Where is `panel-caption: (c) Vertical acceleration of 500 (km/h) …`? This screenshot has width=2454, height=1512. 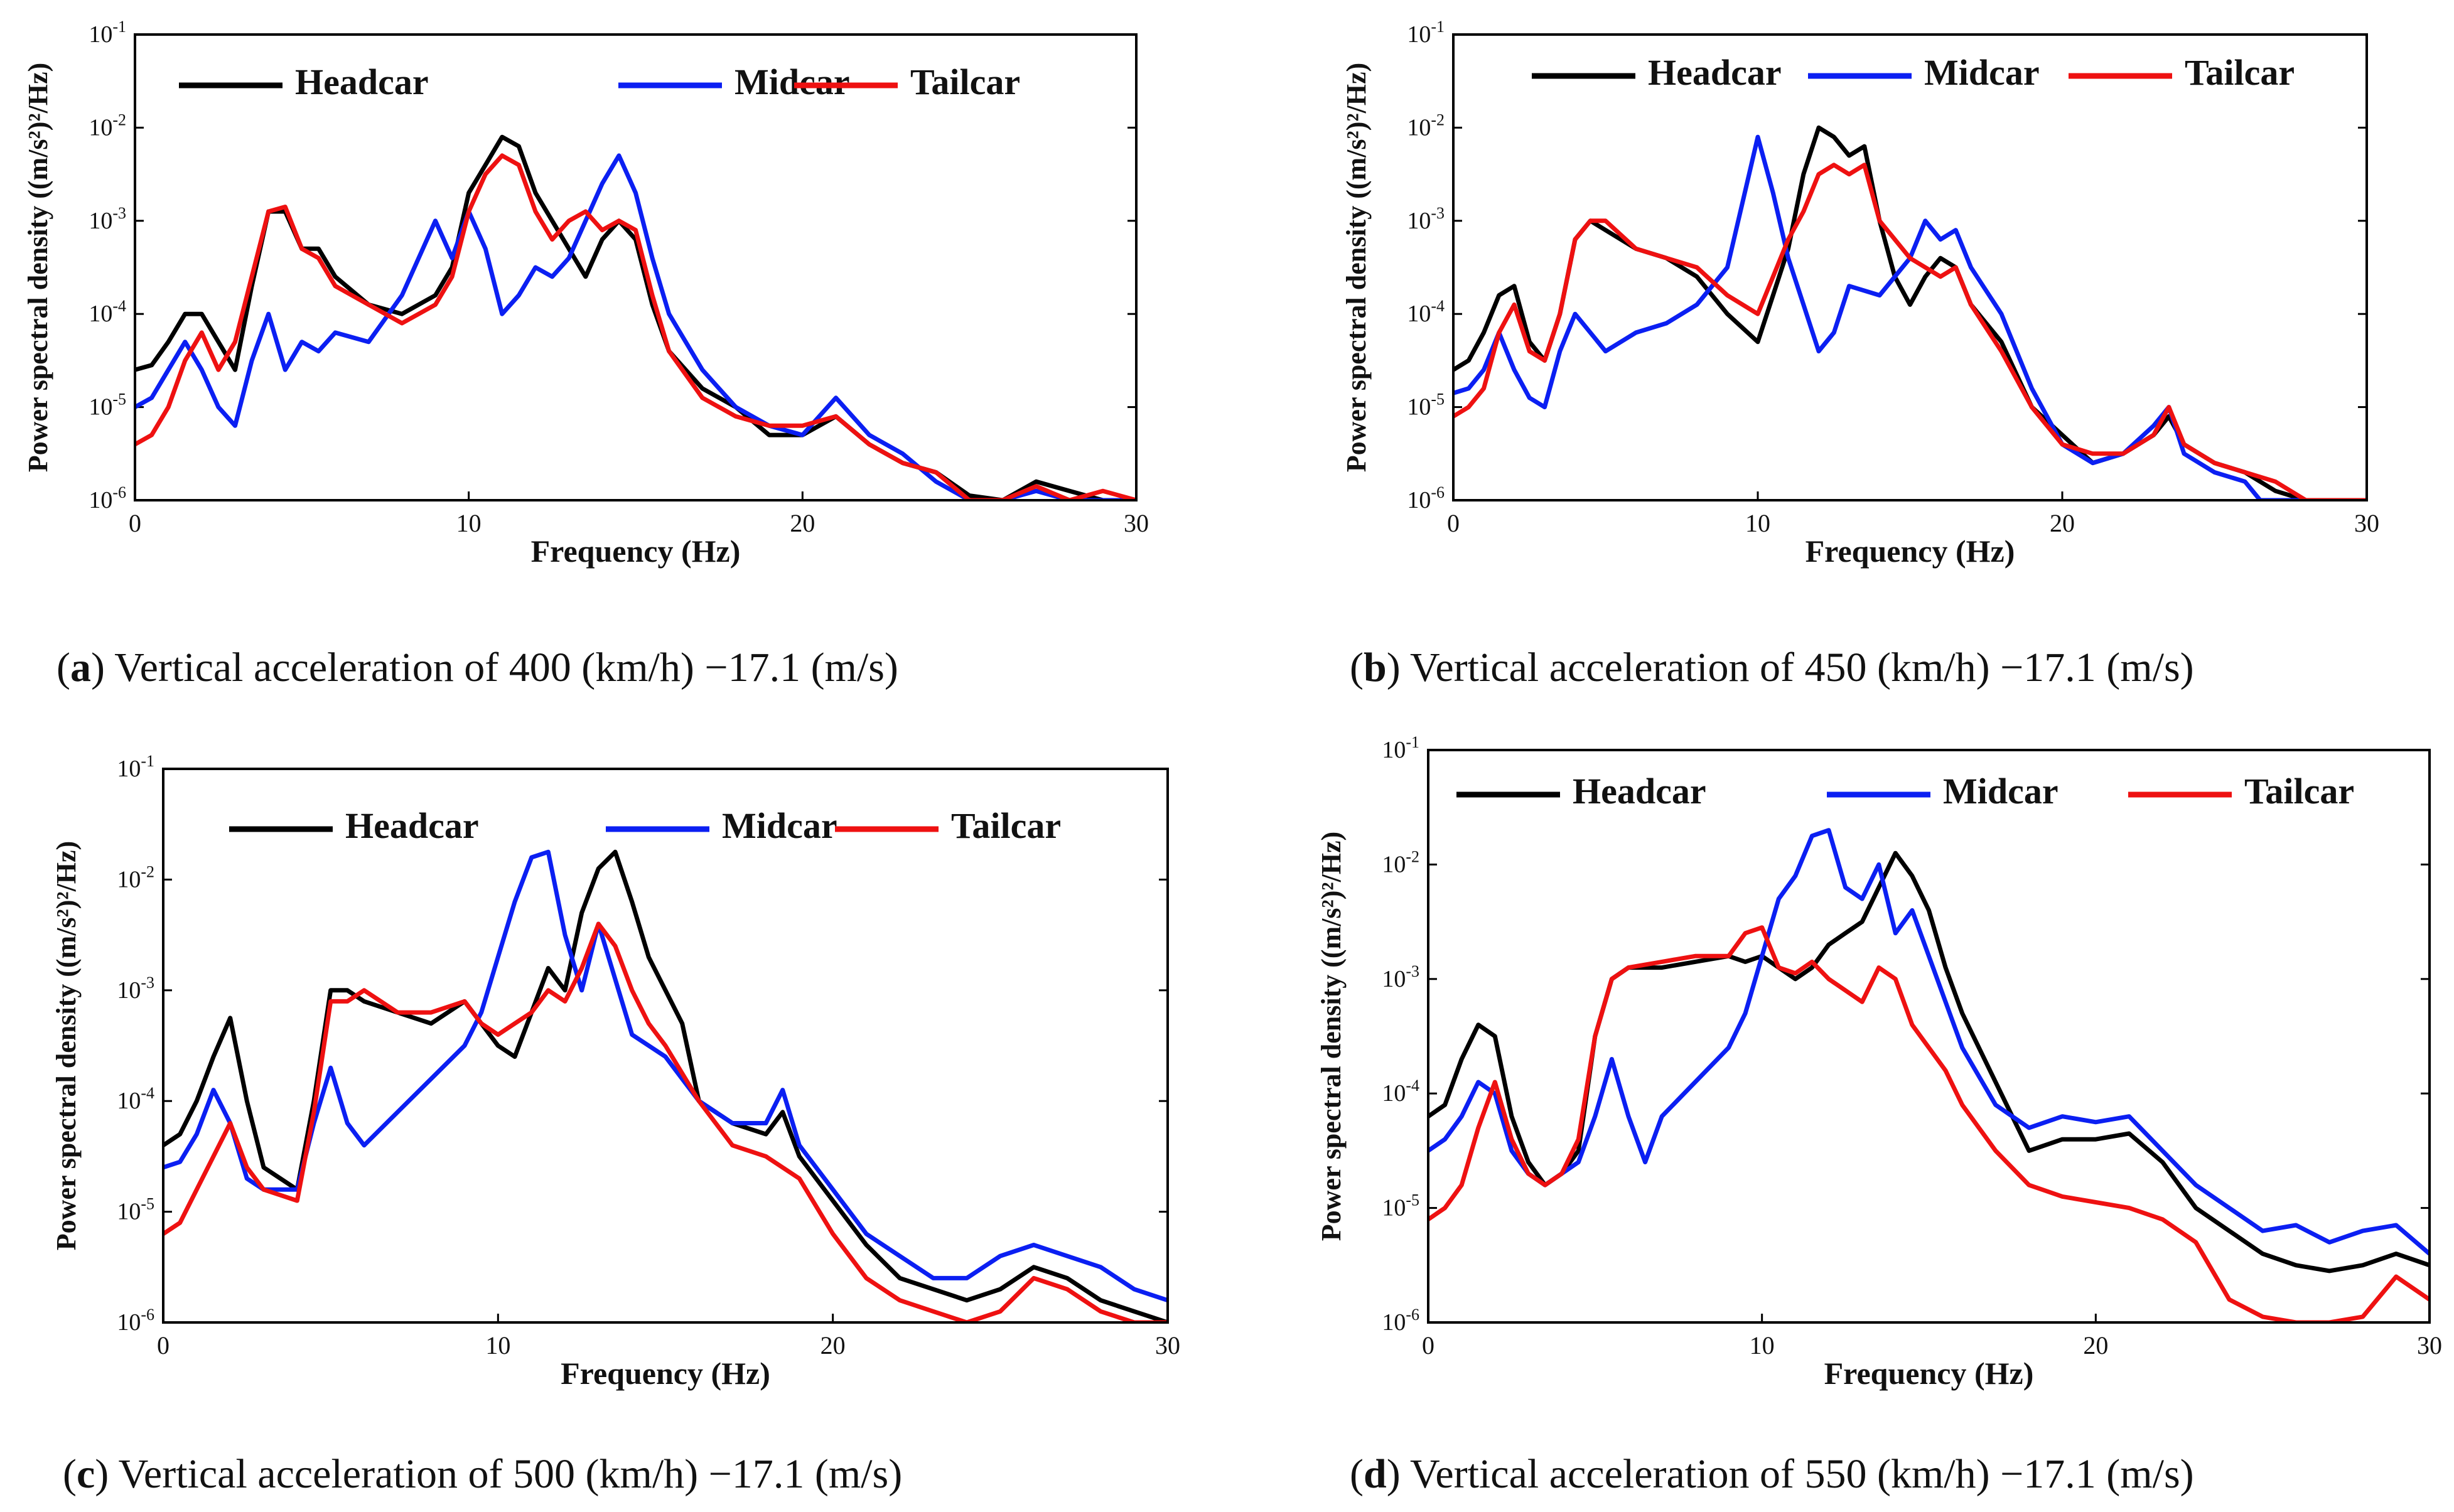 panel-caption: (c) Vertical acceleration of 500 (km/h) … is located at coordinates (482, 1474).